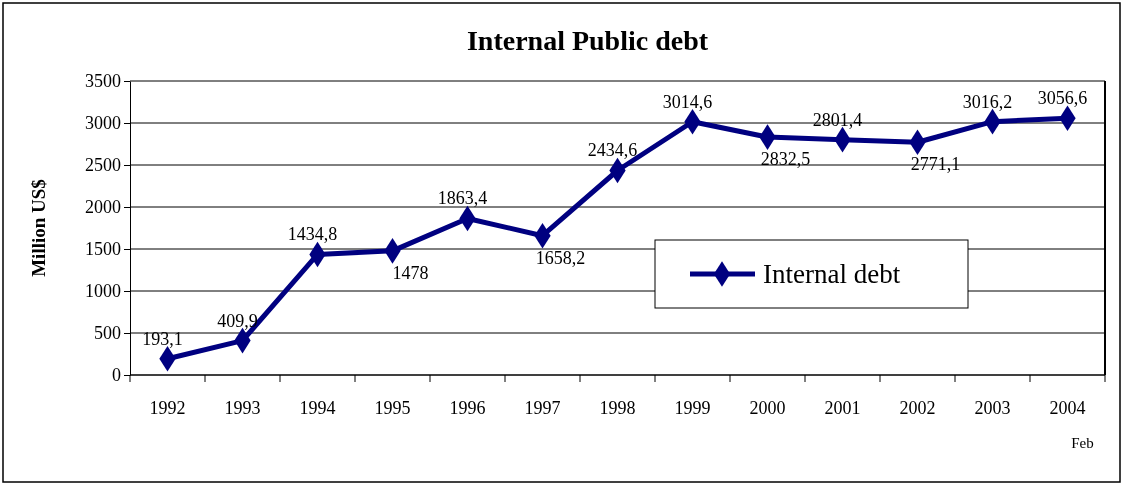 The height and width of the screenshot is (486, 1125). What do you see at coordinates (767, 408) in the screenshot?
I see `x-tick-label: 2000` at bounding box center [767, 408].